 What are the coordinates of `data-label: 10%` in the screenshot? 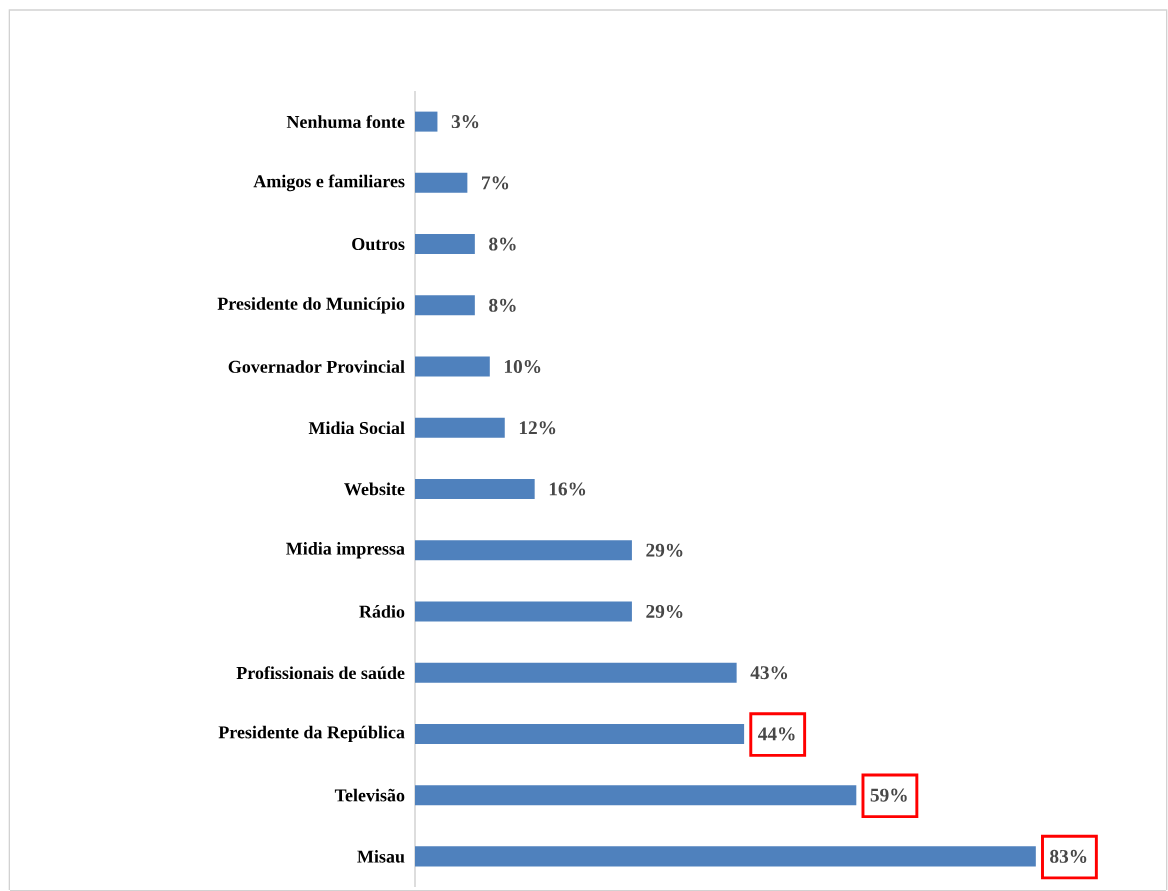 It's located at (522, 366).